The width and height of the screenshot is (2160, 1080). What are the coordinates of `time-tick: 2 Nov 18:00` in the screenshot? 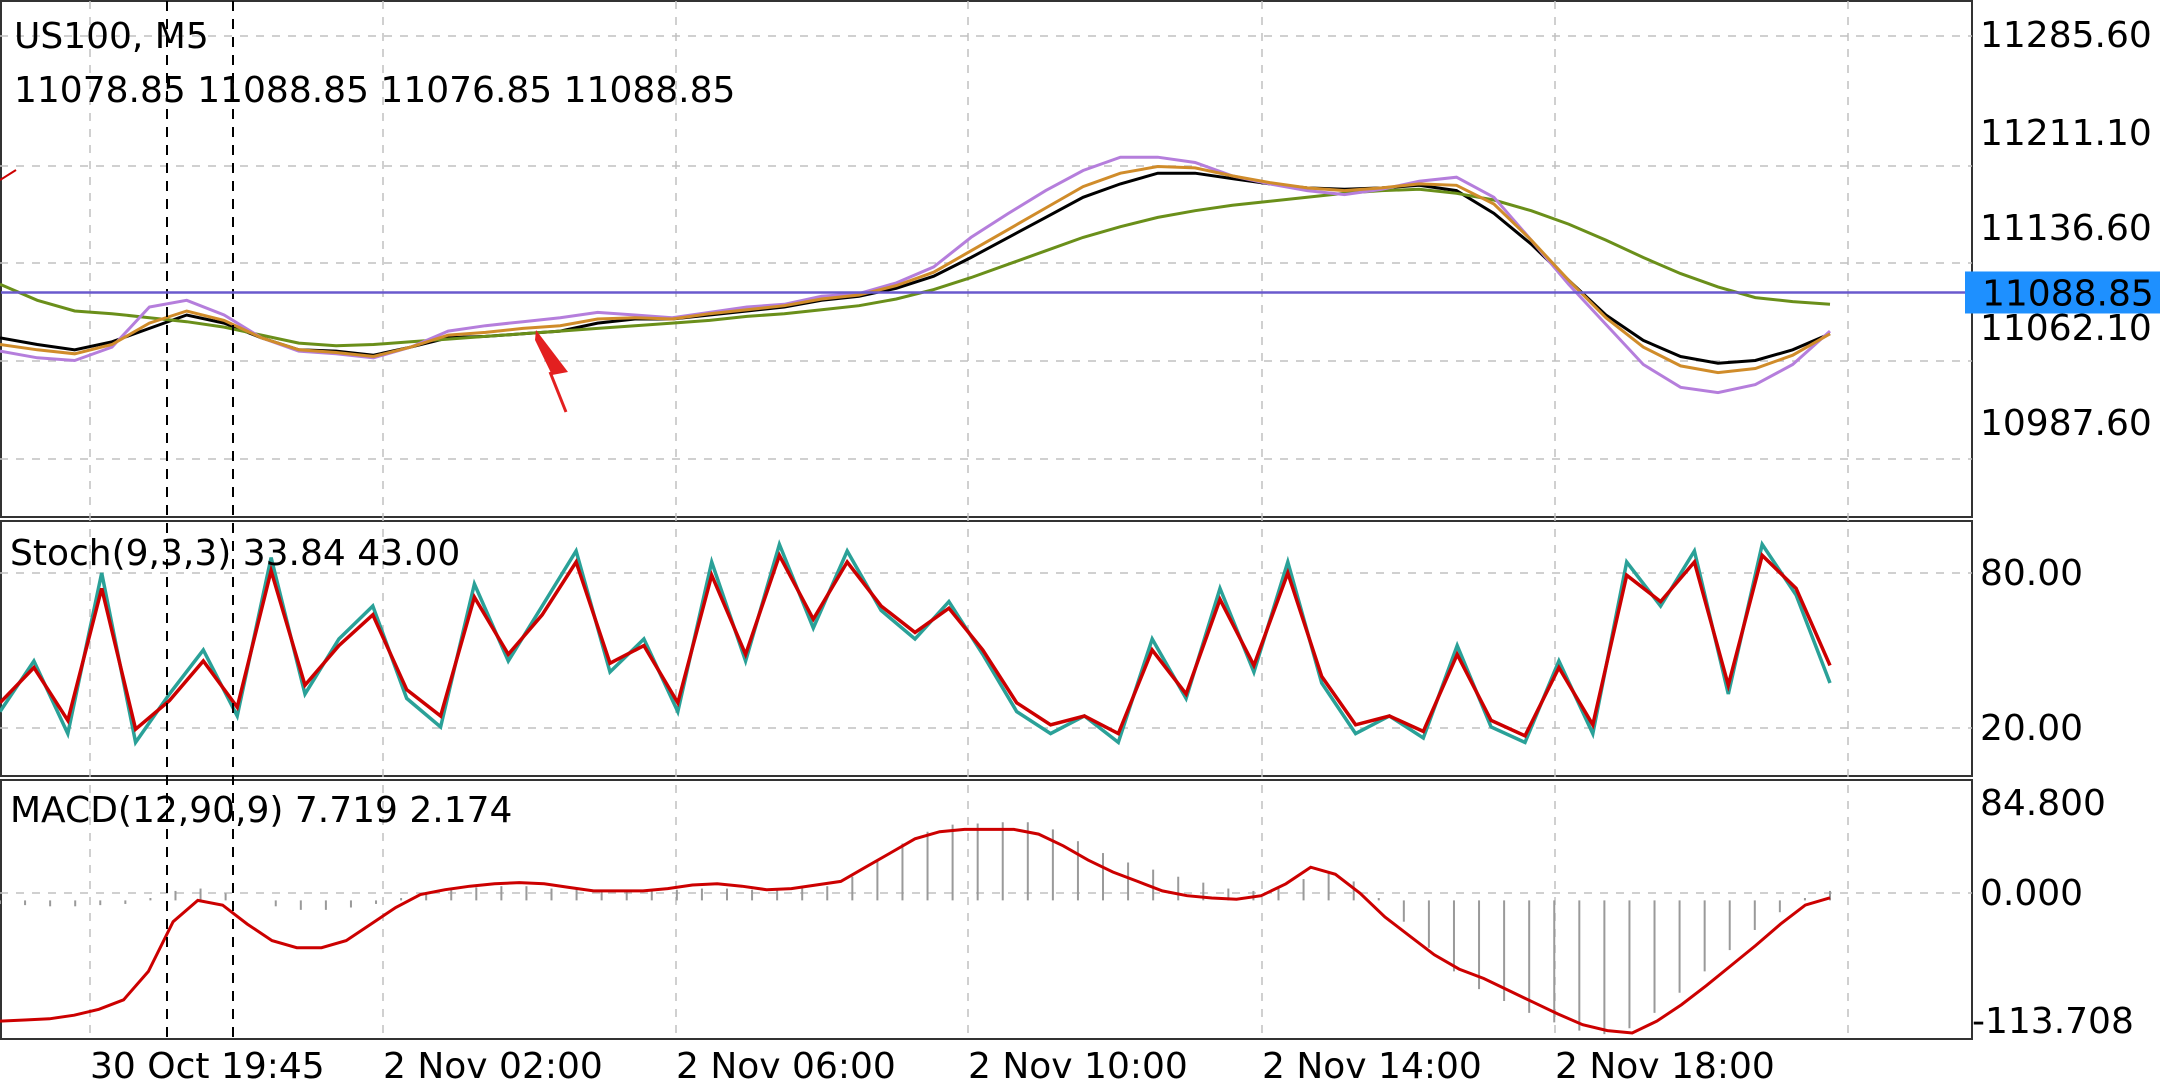 It's located at (1665, 1063).